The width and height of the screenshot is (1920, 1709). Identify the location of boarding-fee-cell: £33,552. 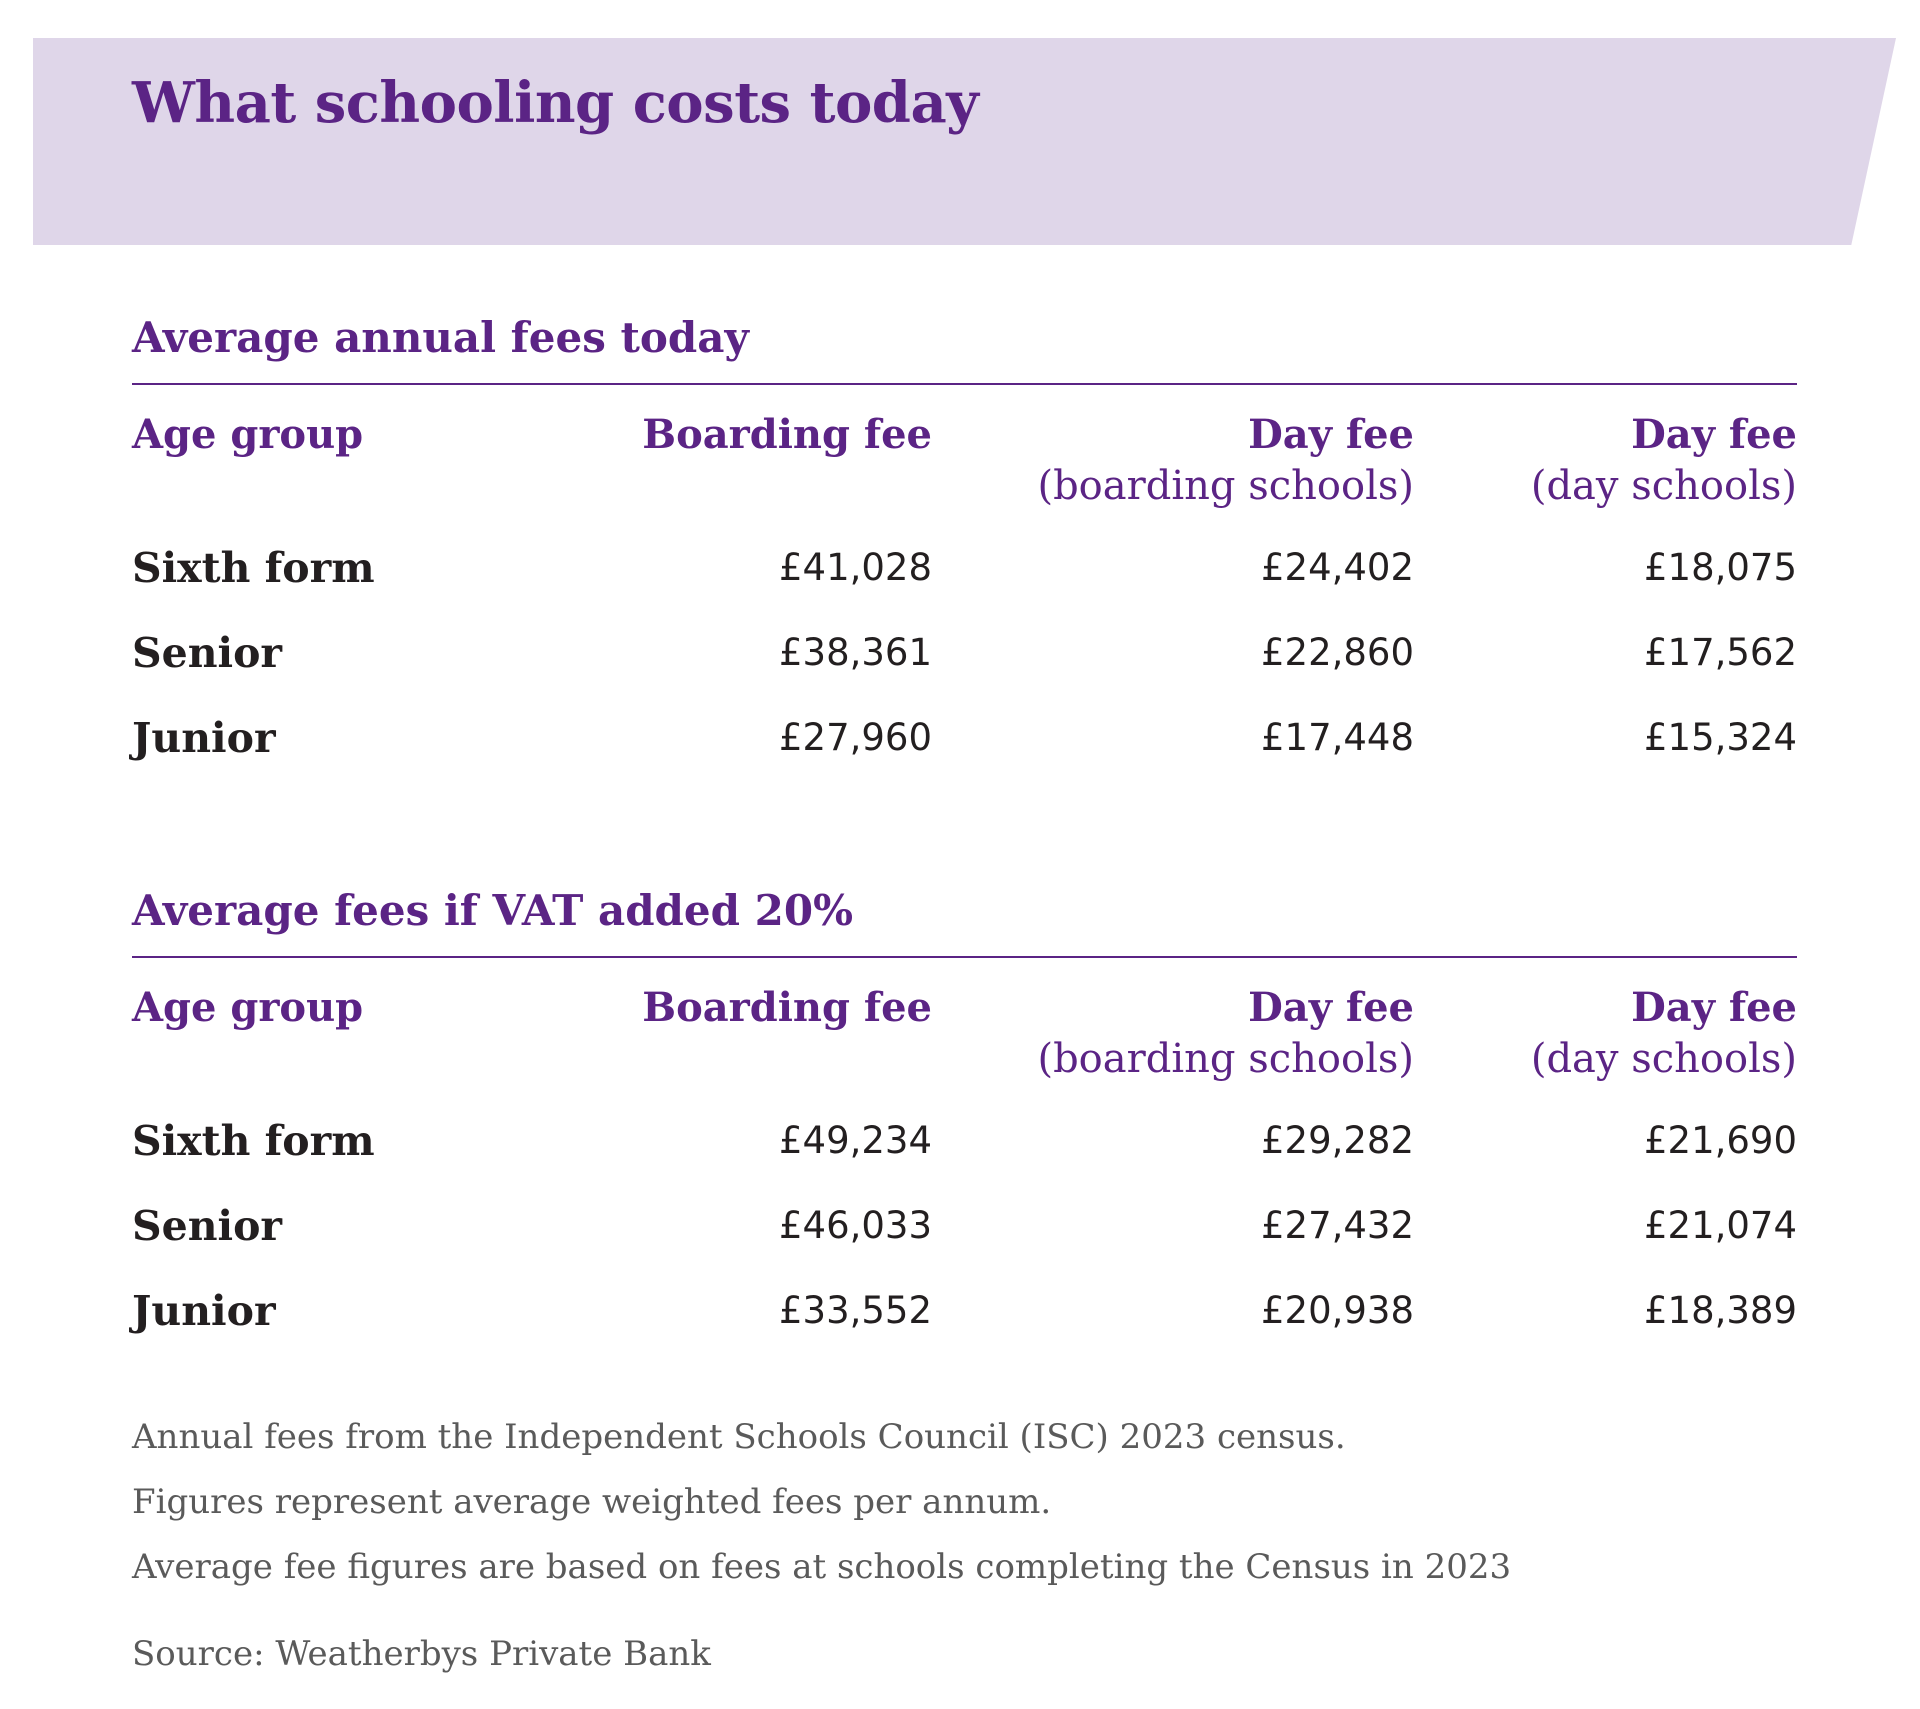
(855, 1310).